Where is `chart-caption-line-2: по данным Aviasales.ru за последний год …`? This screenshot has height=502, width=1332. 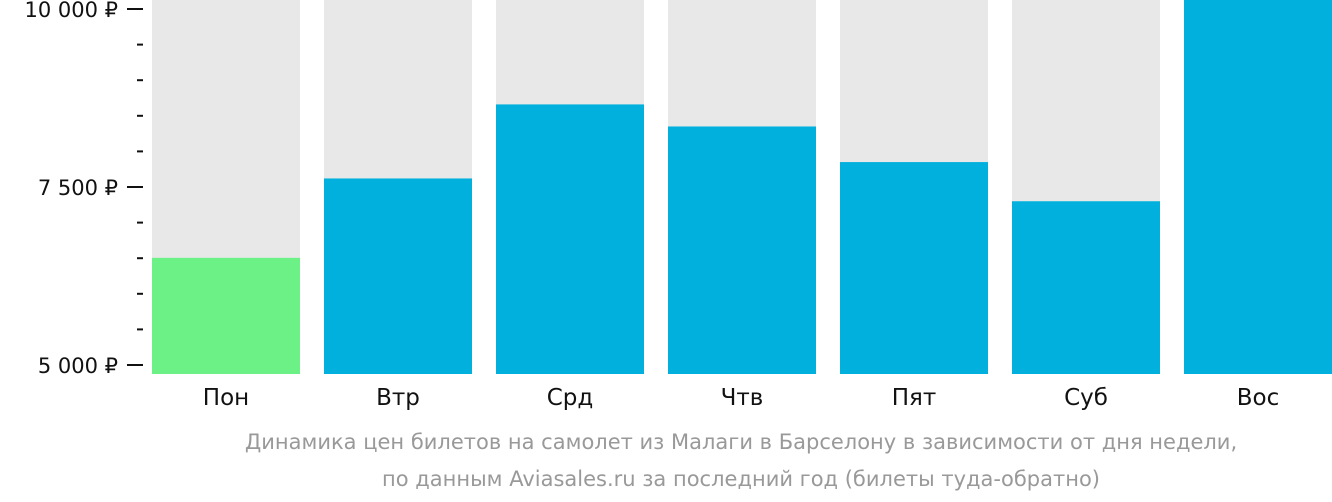 chart-caption-line-2: по данным Aviasales.ru за последний год … is located at coordinates (741, 479).